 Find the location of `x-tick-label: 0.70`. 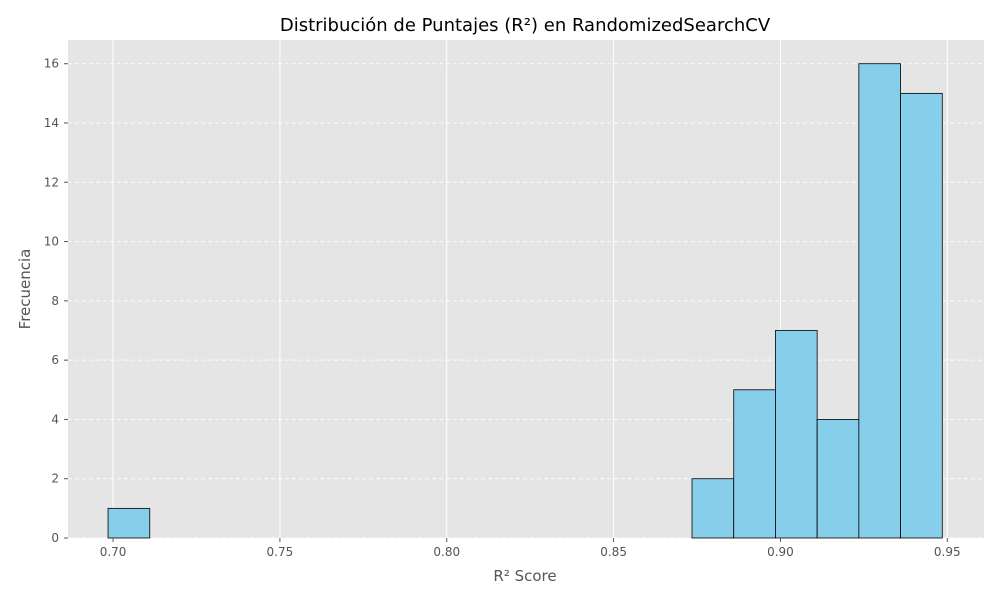

x-tick-label: 0.70 is located at coordinates (113, 552).